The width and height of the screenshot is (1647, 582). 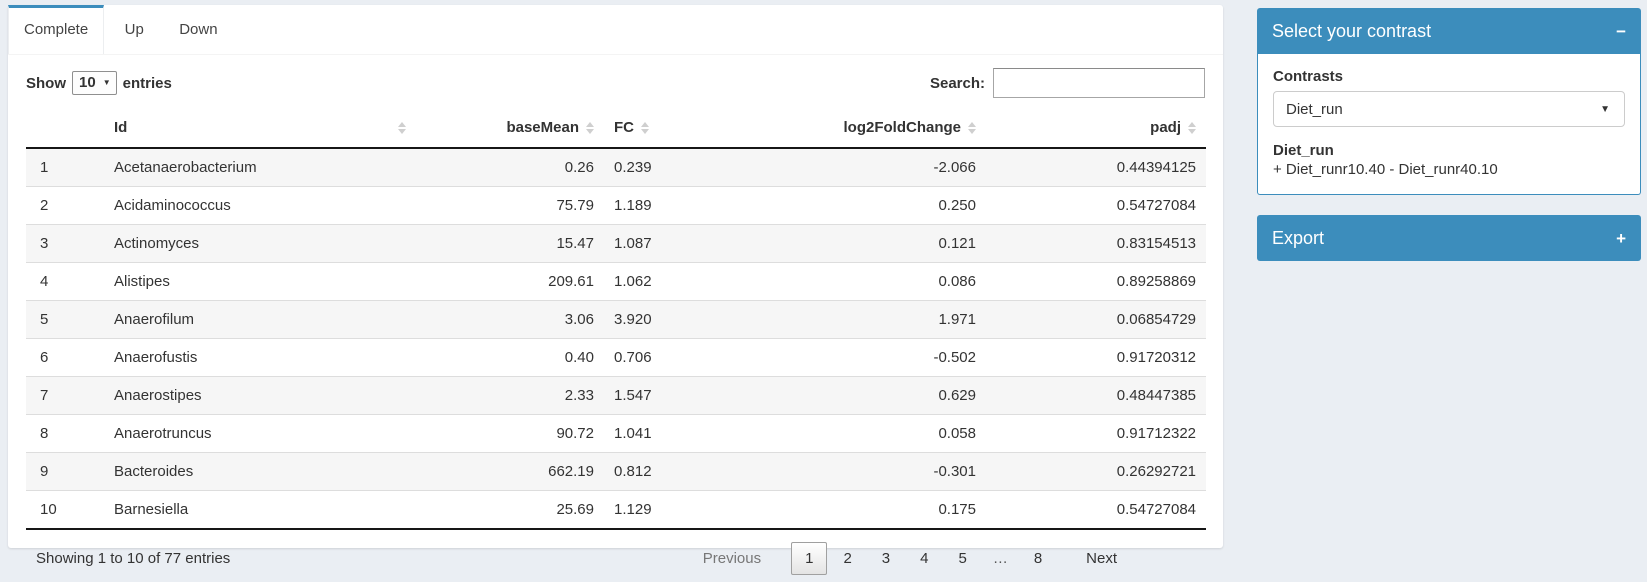 What do you see at coordinates (633, 471) in the screenshot?
I see `table-cell-fc: 0.812` at bounding box center [633, 471].